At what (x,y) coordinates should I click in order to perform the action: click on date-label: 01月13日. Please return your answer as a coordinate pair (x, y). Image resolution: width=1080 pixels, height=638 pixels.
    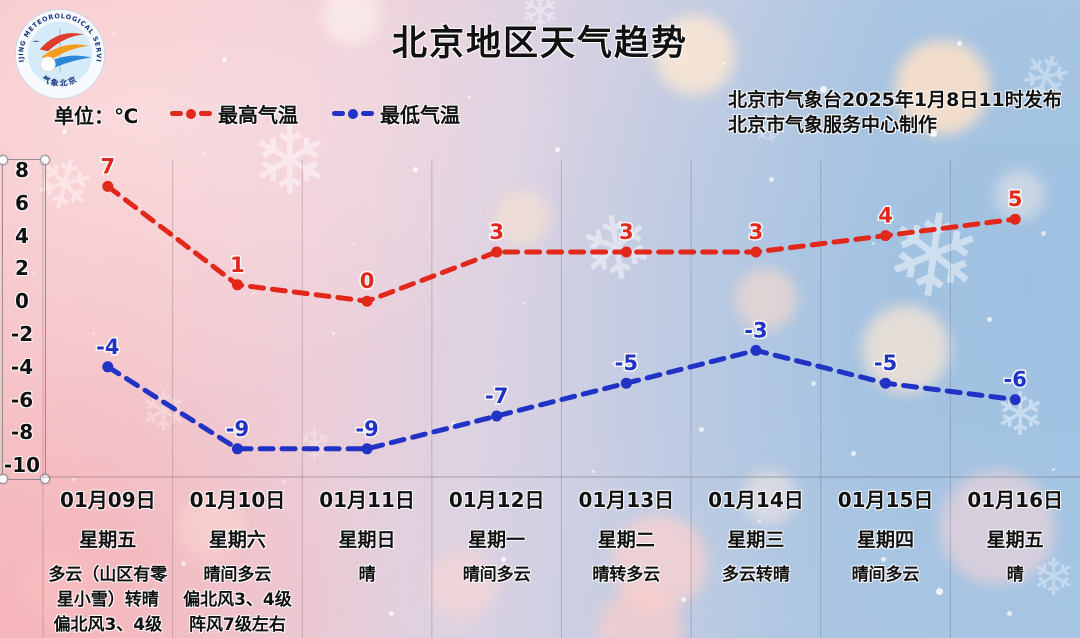
    Looking at the image, I should click on (626, 500).